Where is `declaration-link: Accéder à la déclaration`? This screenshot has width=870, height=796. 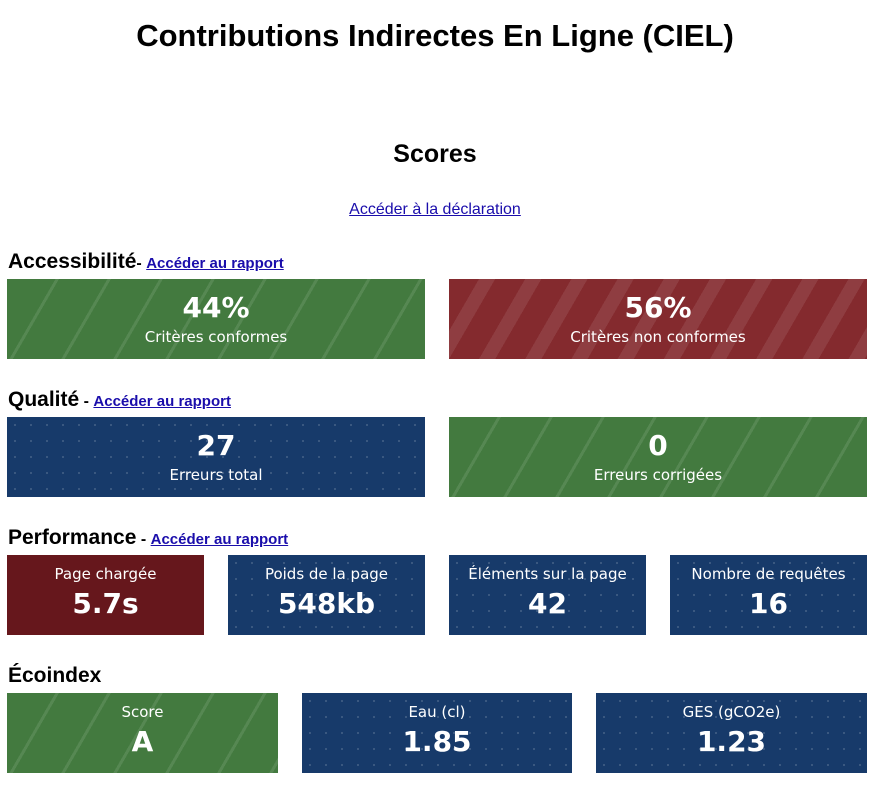
declaration-link: Accéder à la déclaration is located at coordinates (435, 209).